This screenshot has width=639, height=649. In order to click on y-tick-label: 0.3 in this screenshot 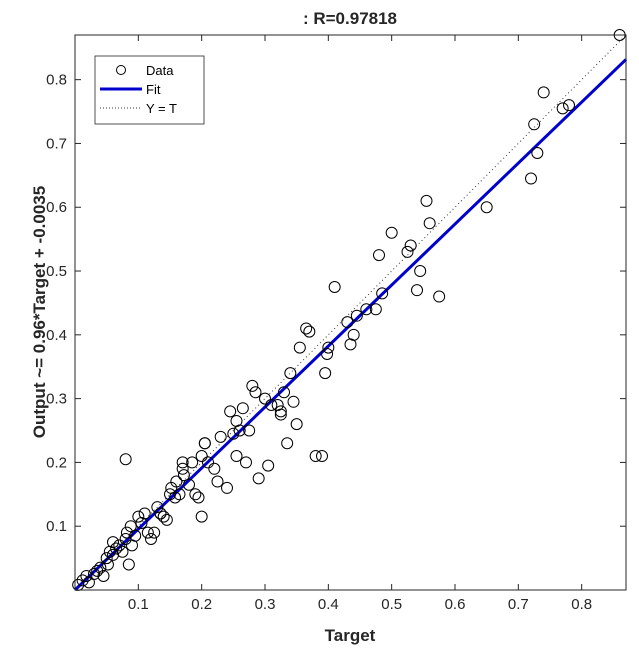, I will do `click(56, 399)`.